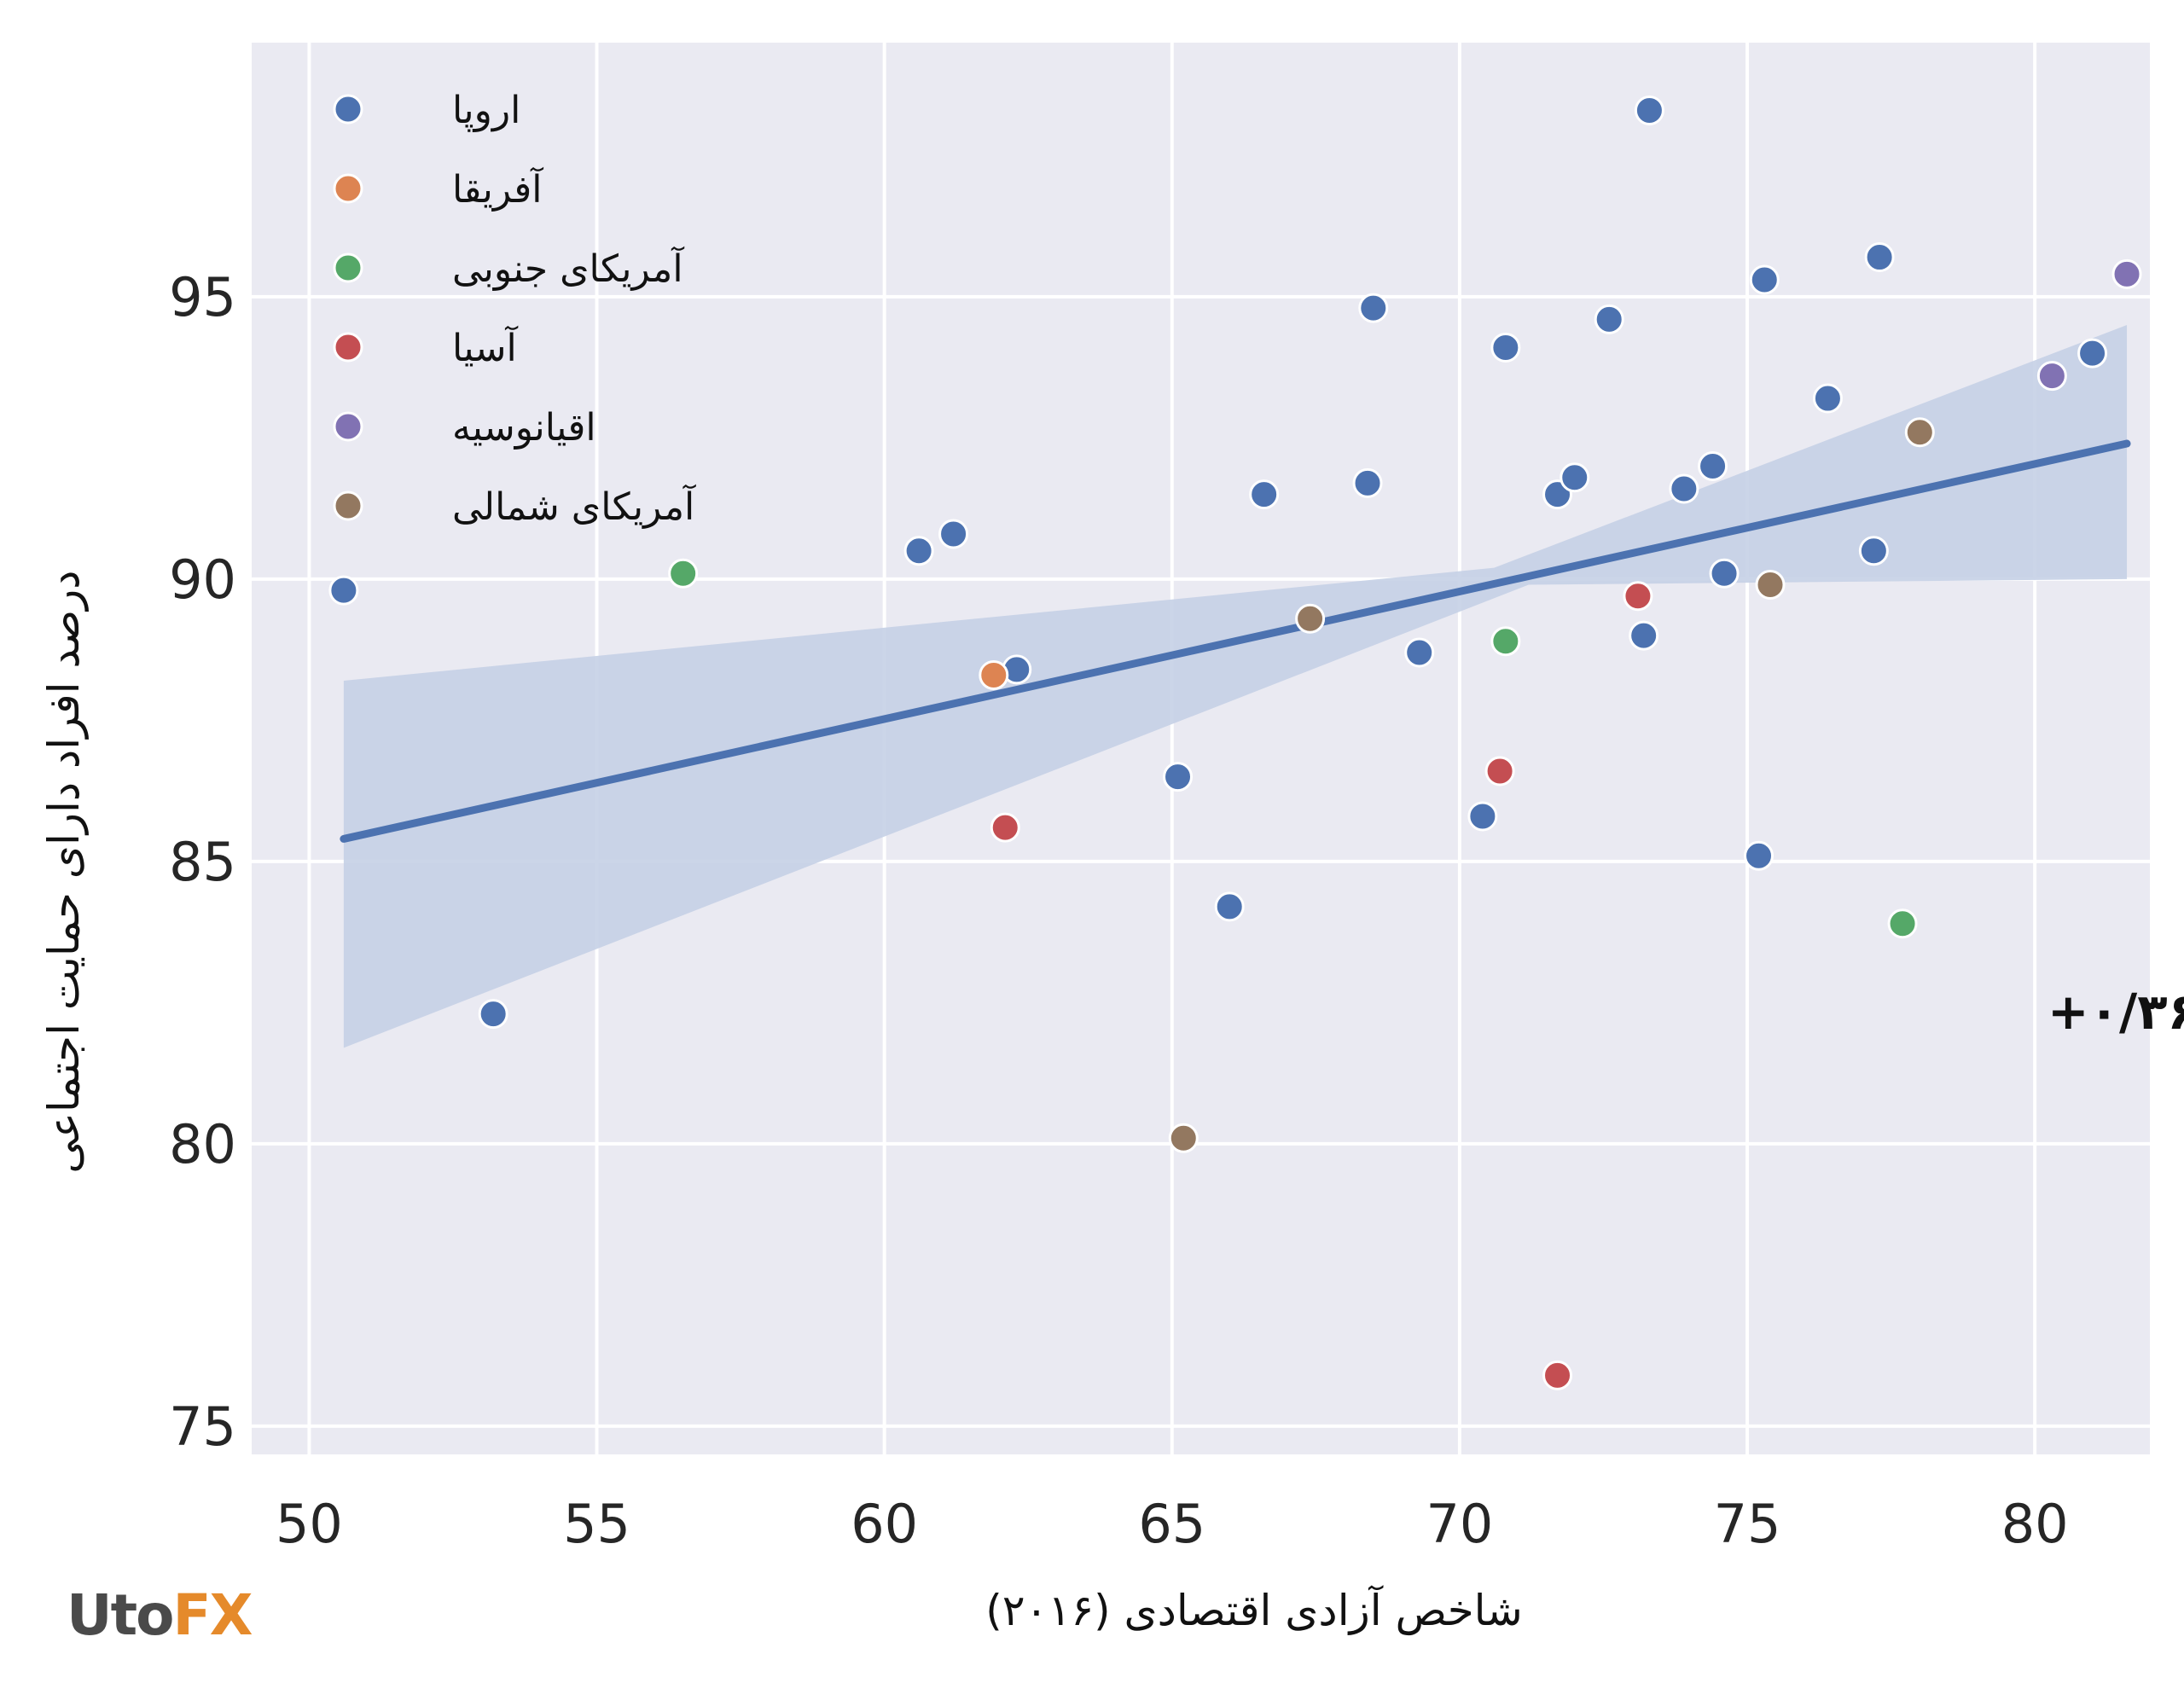 The width and height of the screenshot is (2184, 1683). What do you see at coordinates (202, 297) in the screenshot?
I see `y-tick-label: 95` at bounding box center [202, 297].